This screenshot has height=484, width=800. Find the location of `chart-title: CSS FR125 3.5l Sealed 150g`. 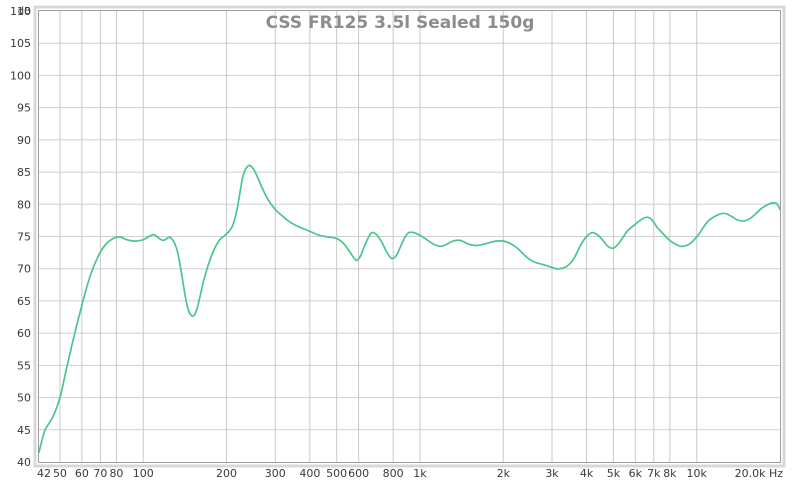

chart-title: CSS FR125 3.5l Sealed 150g is located at coordinates (400, 23).